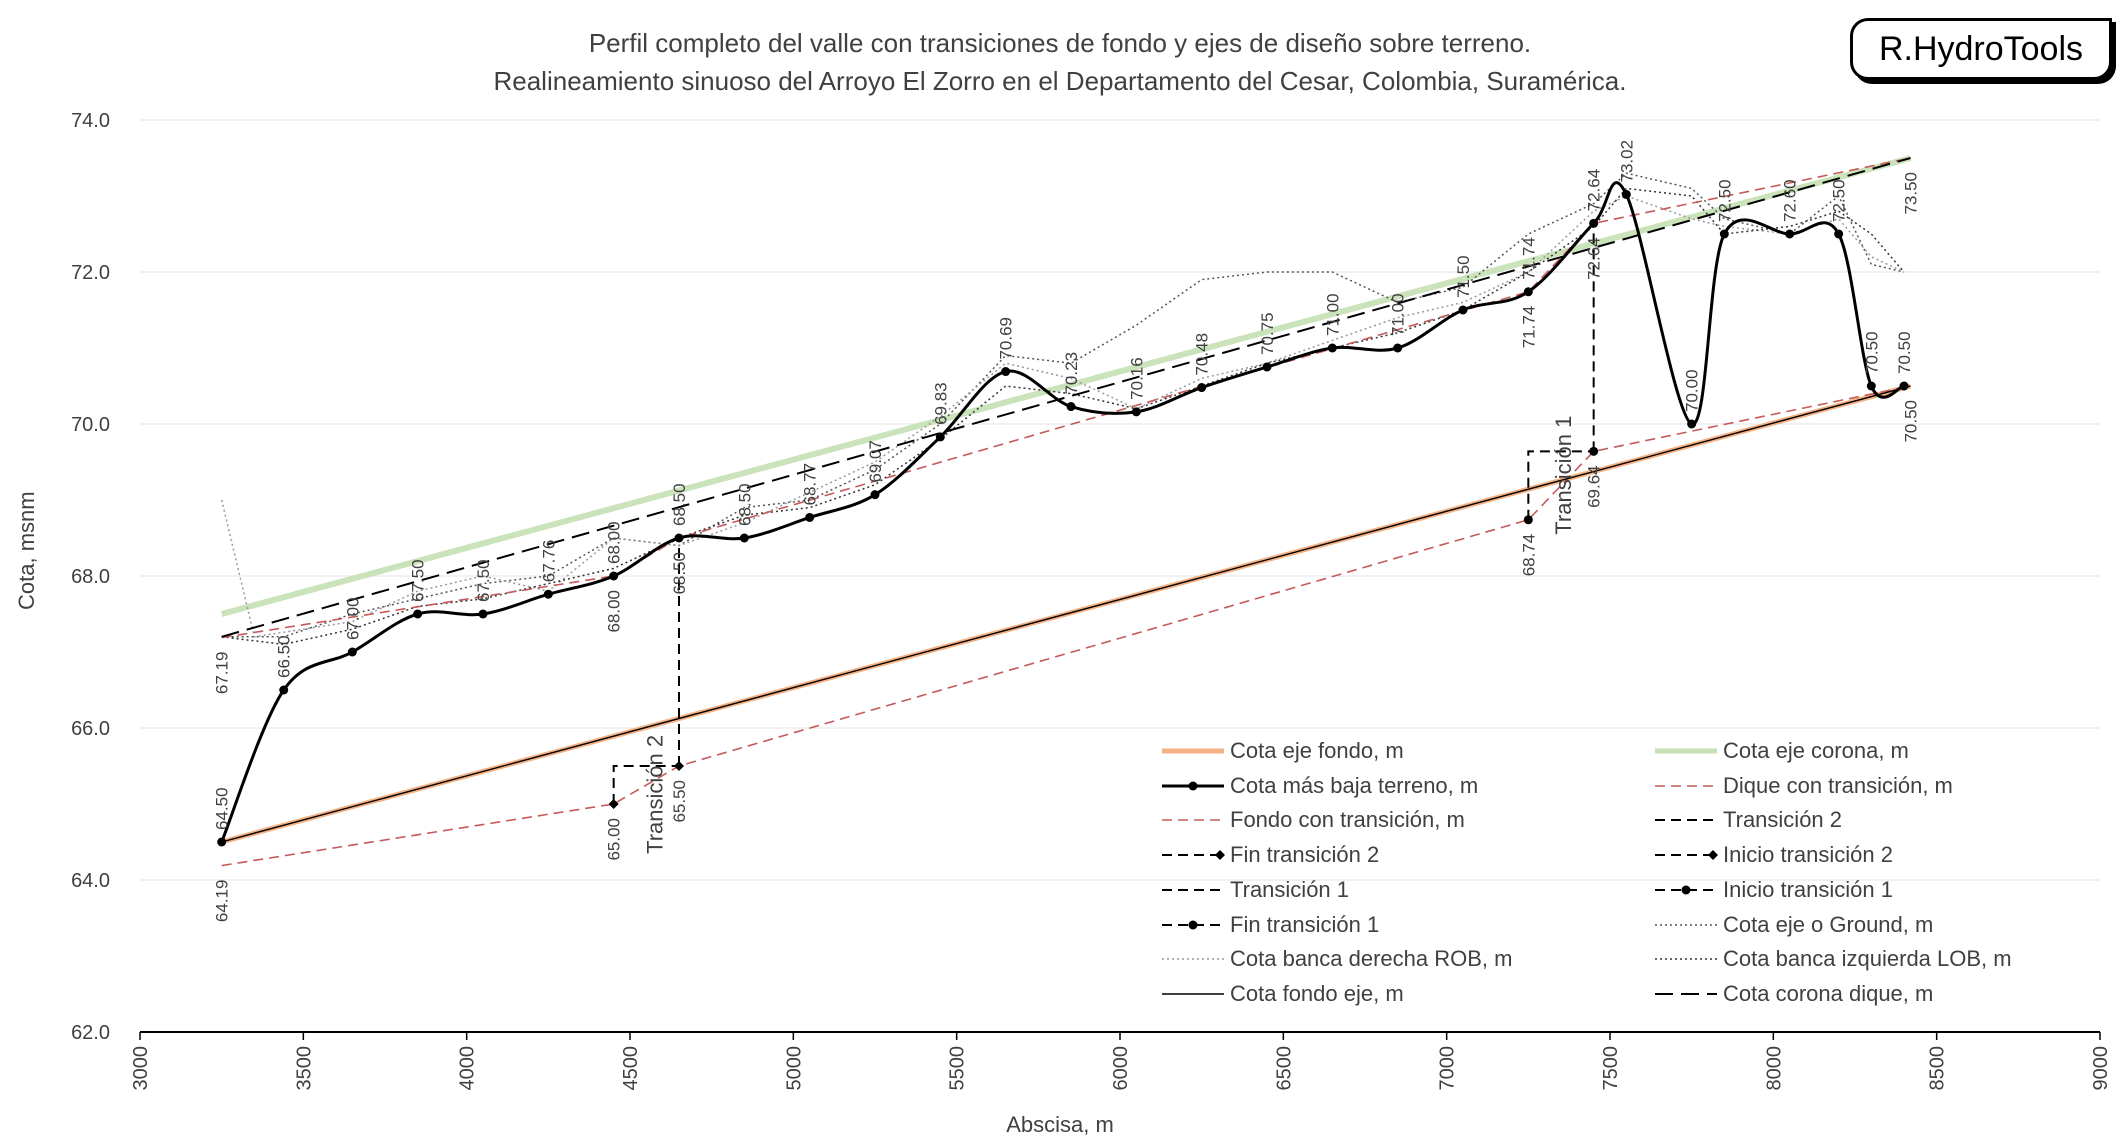 The width and height of the screenshot is (2120, 1142). Describe the element at coordinates (794, 1068) in the screenshot. I see `x-tick-label: 5000` at that location.